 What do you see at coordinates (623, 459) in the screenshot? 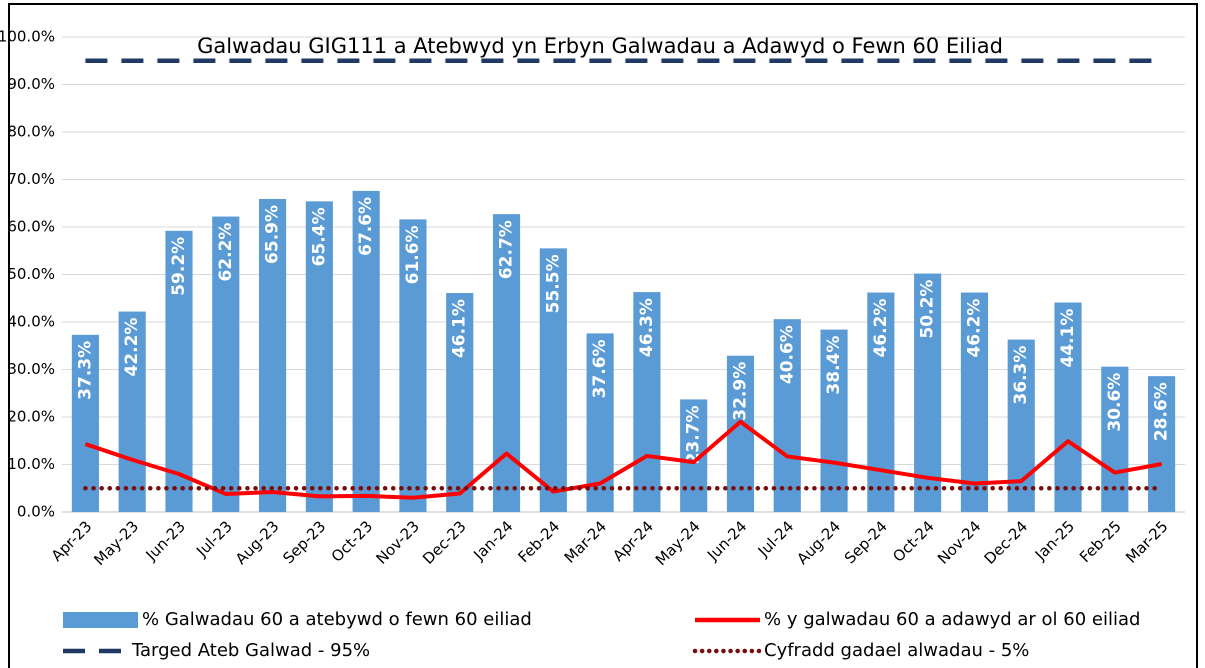
I see `line` at bounding box center [623, 459].